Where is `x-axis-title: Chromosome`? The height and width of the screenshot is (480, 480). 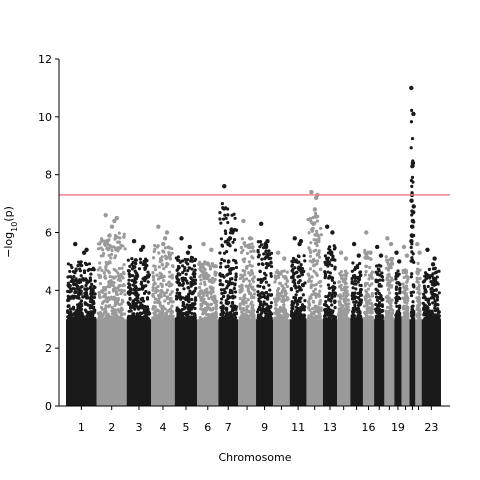 x-axis-title: Chromosome is located at coordinates (254, 457).